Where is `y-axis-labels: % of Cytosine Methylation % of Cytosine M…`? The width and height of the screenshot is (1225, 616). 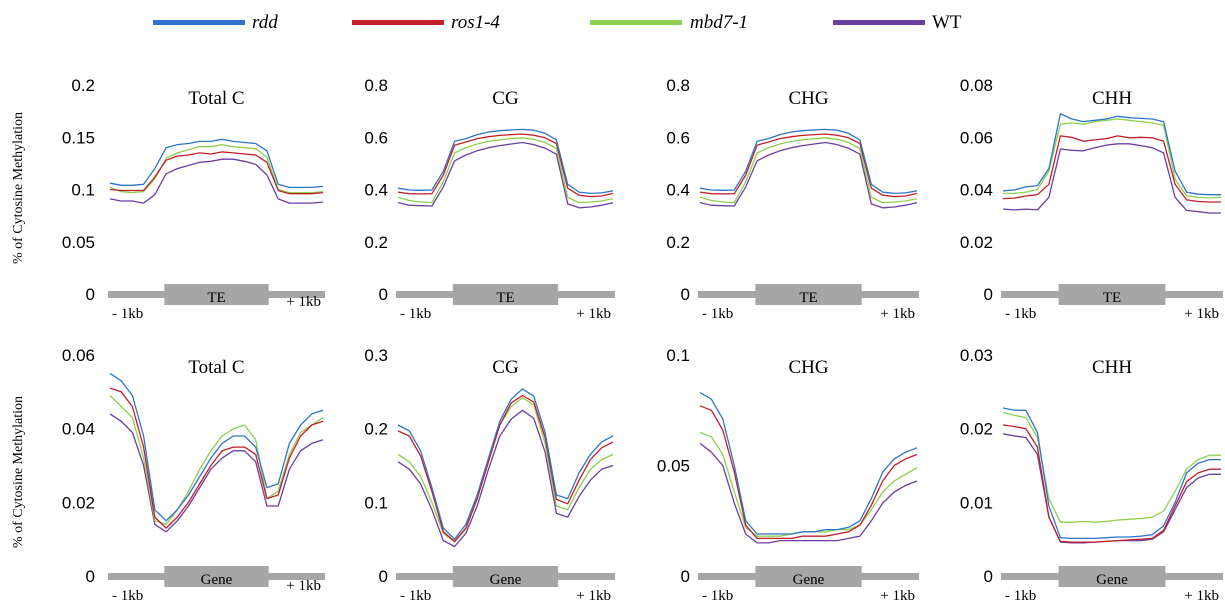
y-axis-labels: % of Cytosine Methylation % of Cytosine M… is located at coordinates (18, 330).